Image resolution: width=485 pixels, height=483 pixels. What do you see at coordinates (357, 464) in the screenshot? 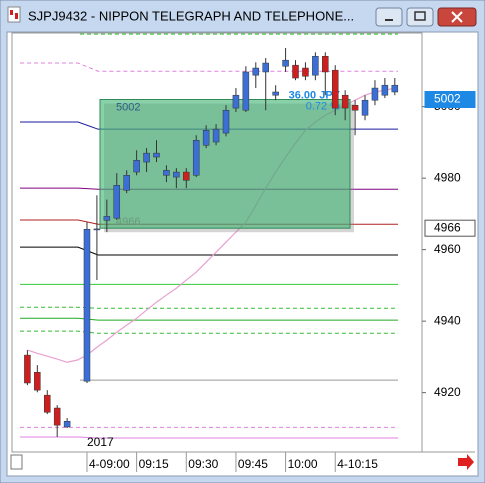
I see `x-tick-label: 4-10:15` at bounding box center [357, 464].